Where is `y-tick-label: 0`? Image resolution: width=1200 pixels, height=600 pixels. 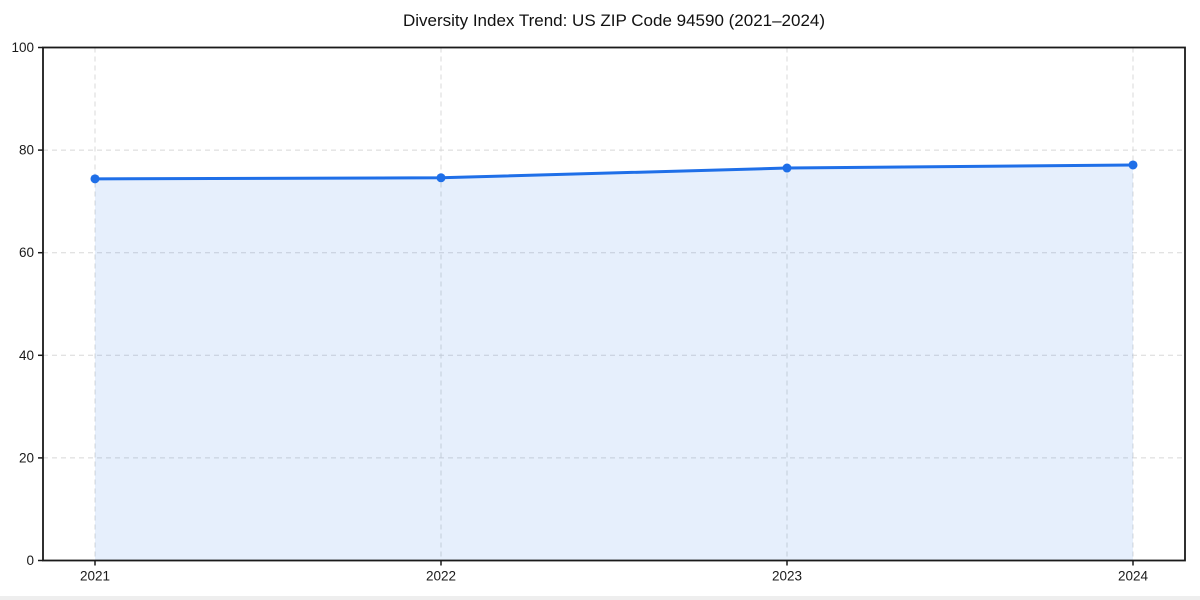 y-tick-label: 0 is located at coordinates (30, 560).